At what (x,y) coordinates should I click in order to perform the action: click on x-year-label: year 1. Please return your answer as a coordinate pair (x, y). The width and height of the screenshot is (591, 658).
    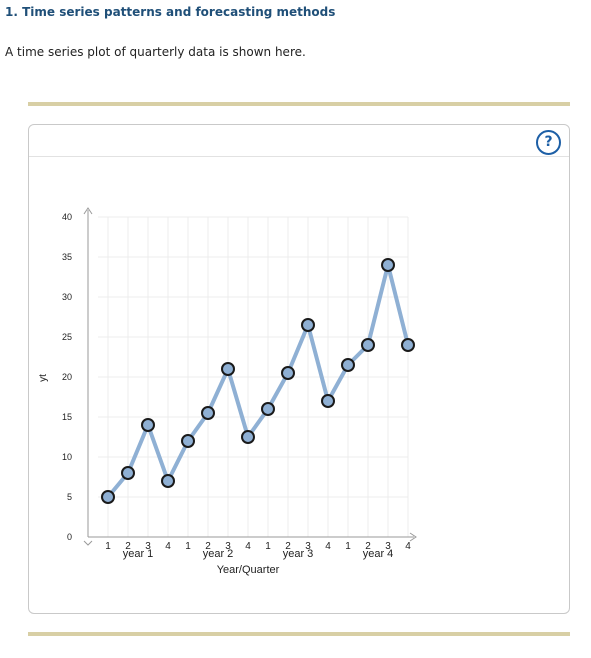
    Looking at the image, I should click on (138, 554).